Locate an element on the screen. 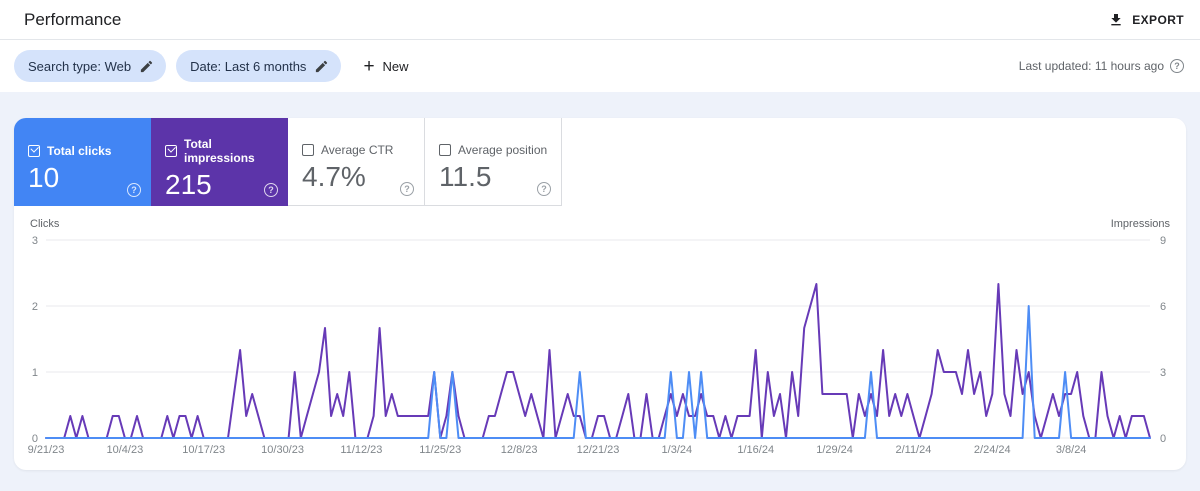  x-tick-label: 2/11/24 is located at coordinates (913, 450).